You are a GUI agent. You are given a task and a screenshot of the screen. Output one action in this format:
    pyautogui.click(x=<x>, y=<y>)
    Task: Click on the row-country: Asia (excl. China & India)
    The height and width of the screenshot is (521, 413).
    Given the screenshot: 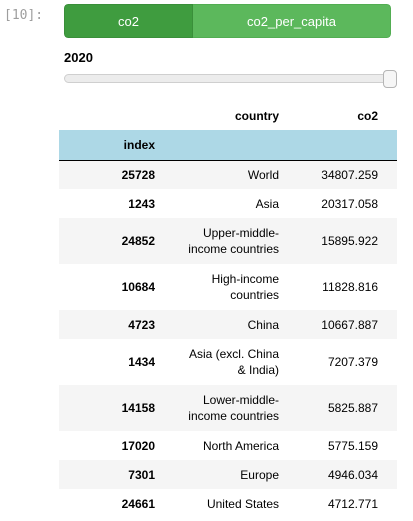 What is the action you would take?
    pyautogui.click(x=233, y=362)
    